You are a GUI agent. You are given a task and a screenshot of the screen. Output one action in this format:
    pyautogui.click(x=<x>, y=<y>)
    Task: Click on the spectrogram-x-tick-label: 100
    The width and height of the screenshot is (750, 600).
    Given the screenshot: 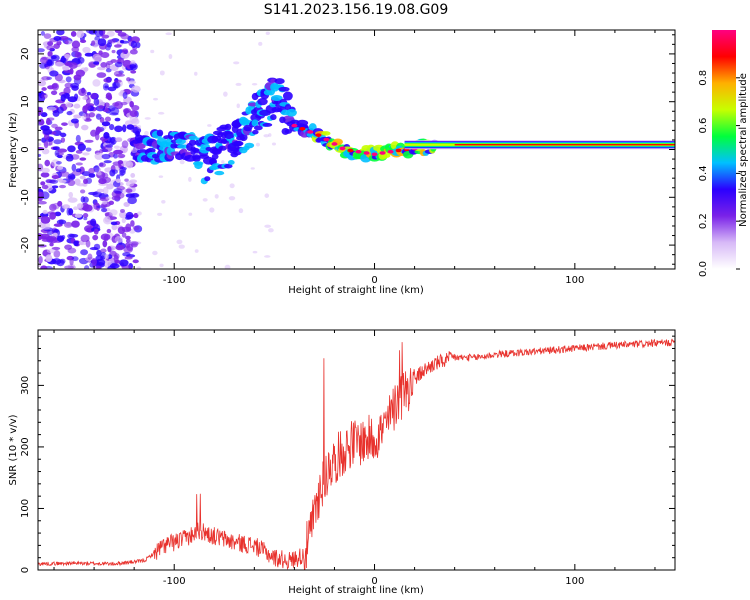 What is the action you would take?
    pyautogui.click(x=574, y=280)
    